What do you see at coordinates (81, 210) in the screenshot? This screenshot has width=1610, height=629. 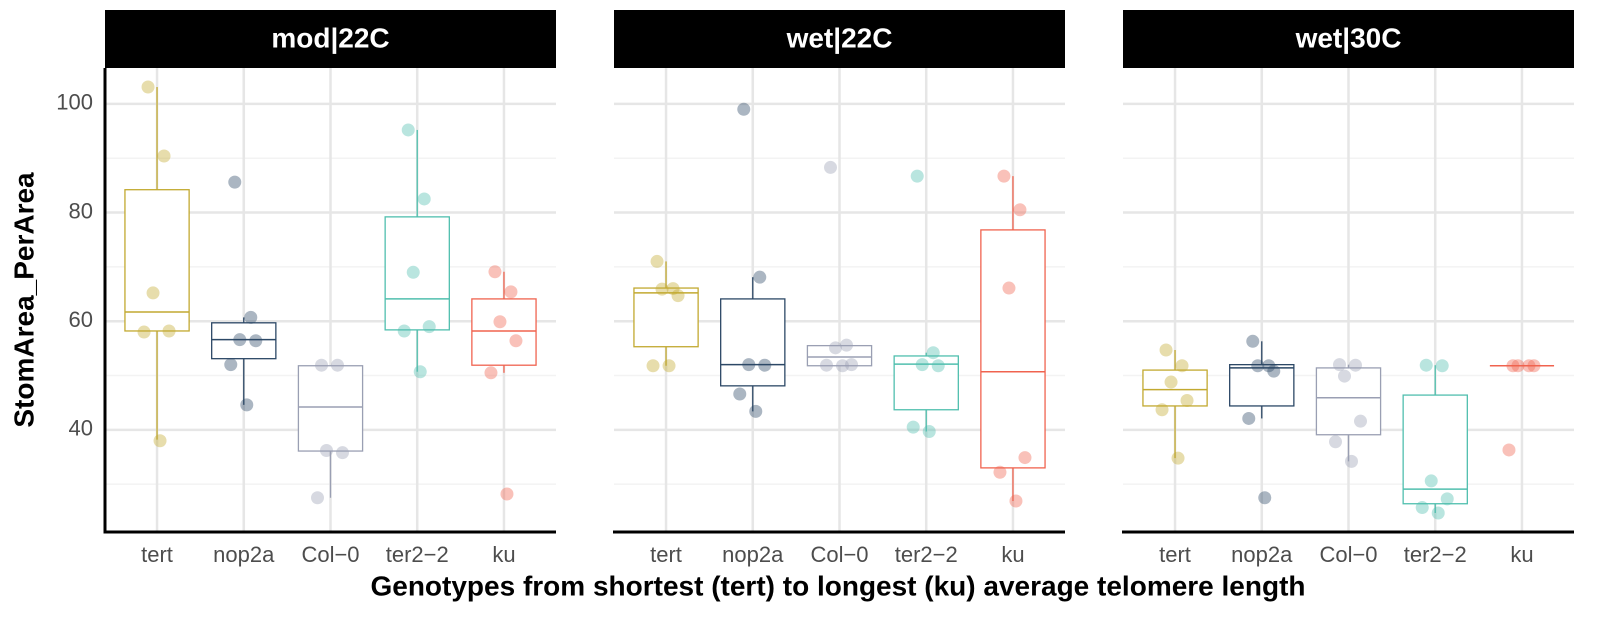 I see `y-tick-label: 80` at bounding box center [81, 210].